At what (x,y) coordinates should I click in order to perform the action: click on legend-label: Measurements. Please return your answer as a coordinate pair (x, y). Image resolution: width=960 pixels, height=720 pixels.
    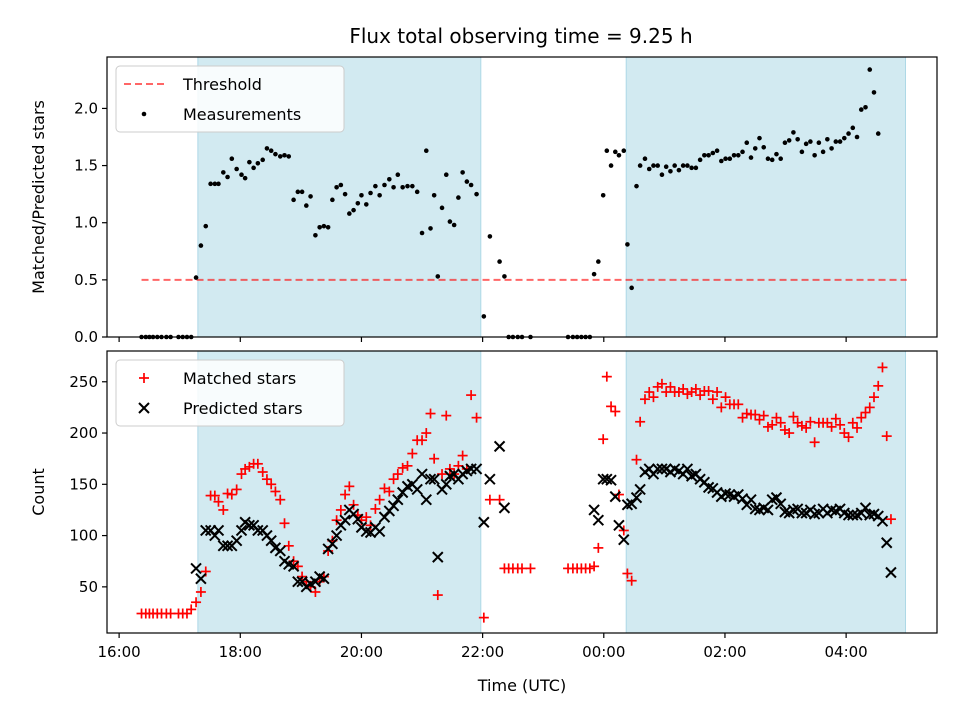
    Looking at the image, I should click on (242, 114).